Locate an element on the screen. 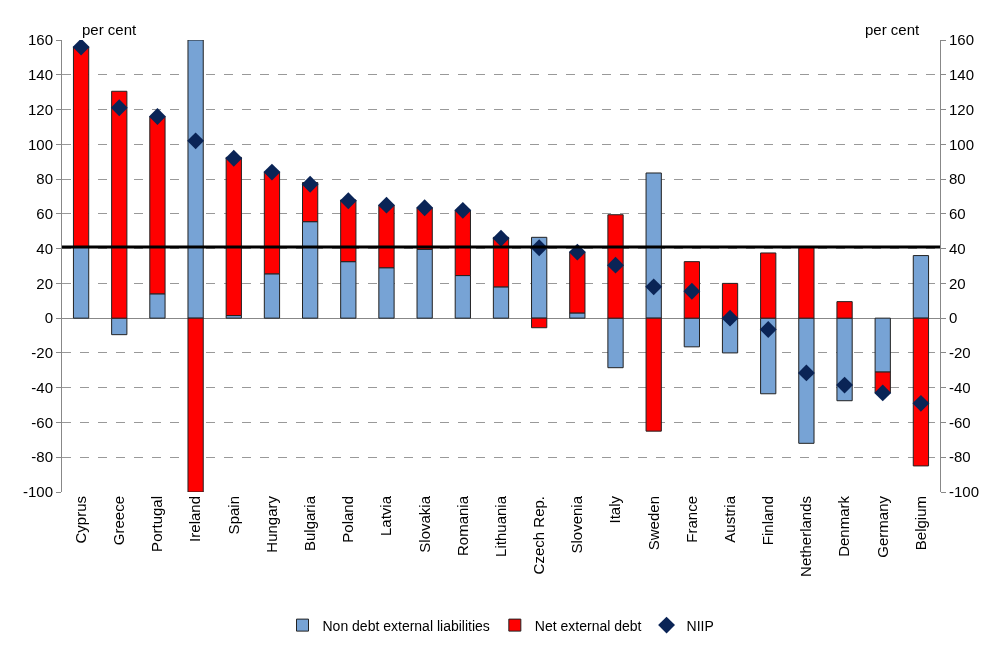  y-tick-label: 80 is located at coordinates (44, 179).